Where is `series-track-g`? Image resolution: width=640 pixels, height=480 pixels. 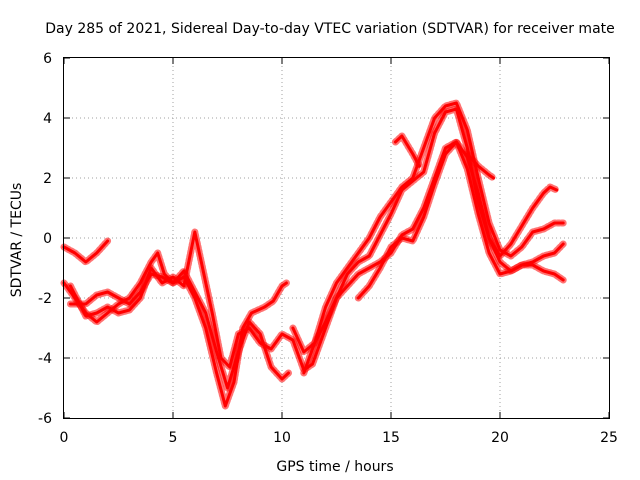 series-track-g is located at coordinates (460, 220).